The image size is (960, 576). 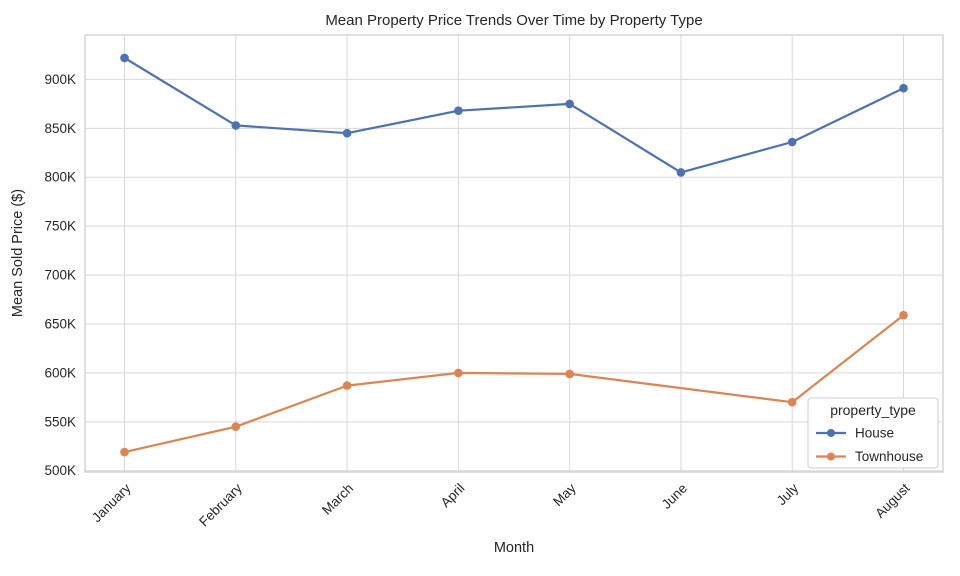 I want to click on legend-townhouse-marker-swatch, so click(x=831, y=456).